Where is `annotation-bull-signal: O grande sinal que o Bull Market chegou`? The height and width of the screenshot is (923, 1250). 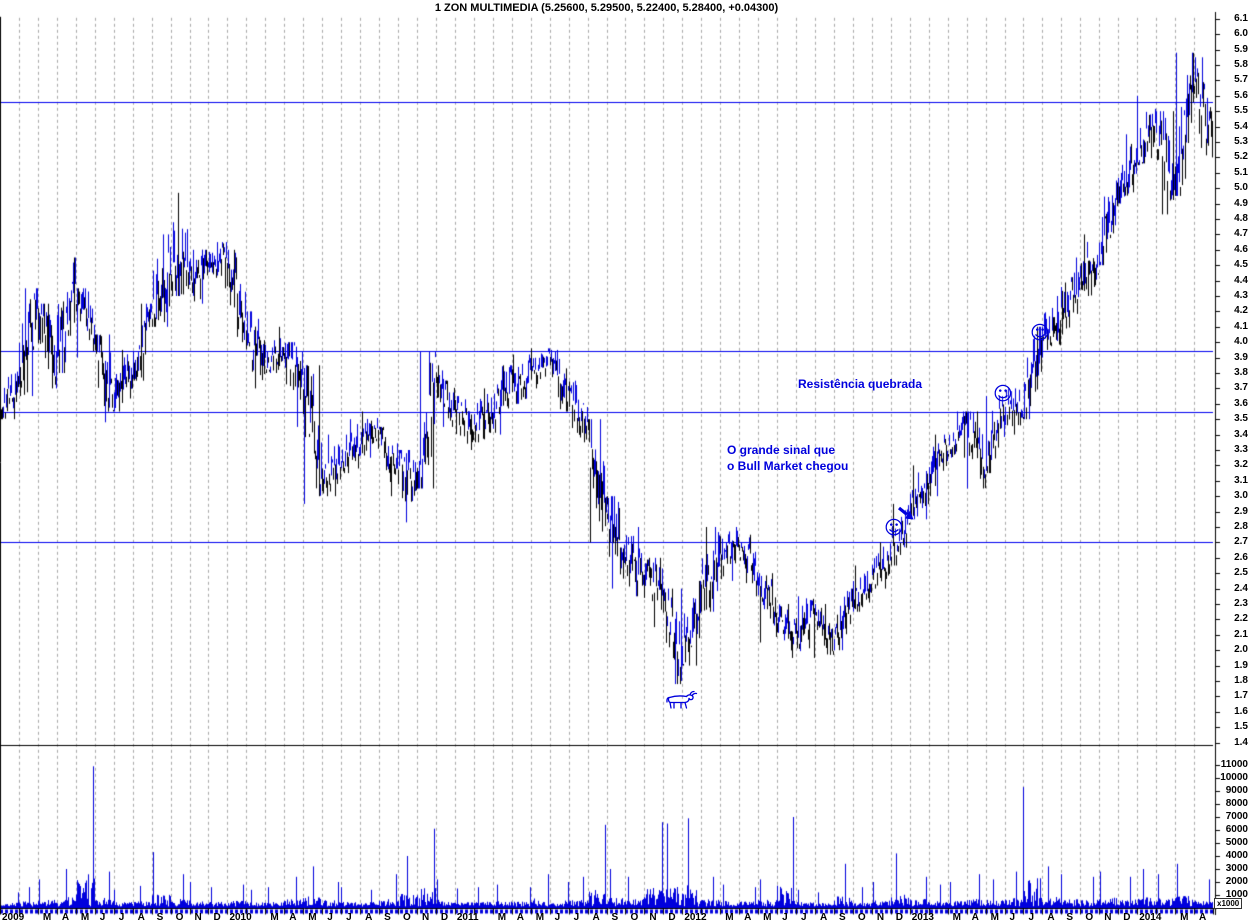 annotation-bull-signal: O grande sinal que o Bull Market chegou is located at coordinates (787, 458).